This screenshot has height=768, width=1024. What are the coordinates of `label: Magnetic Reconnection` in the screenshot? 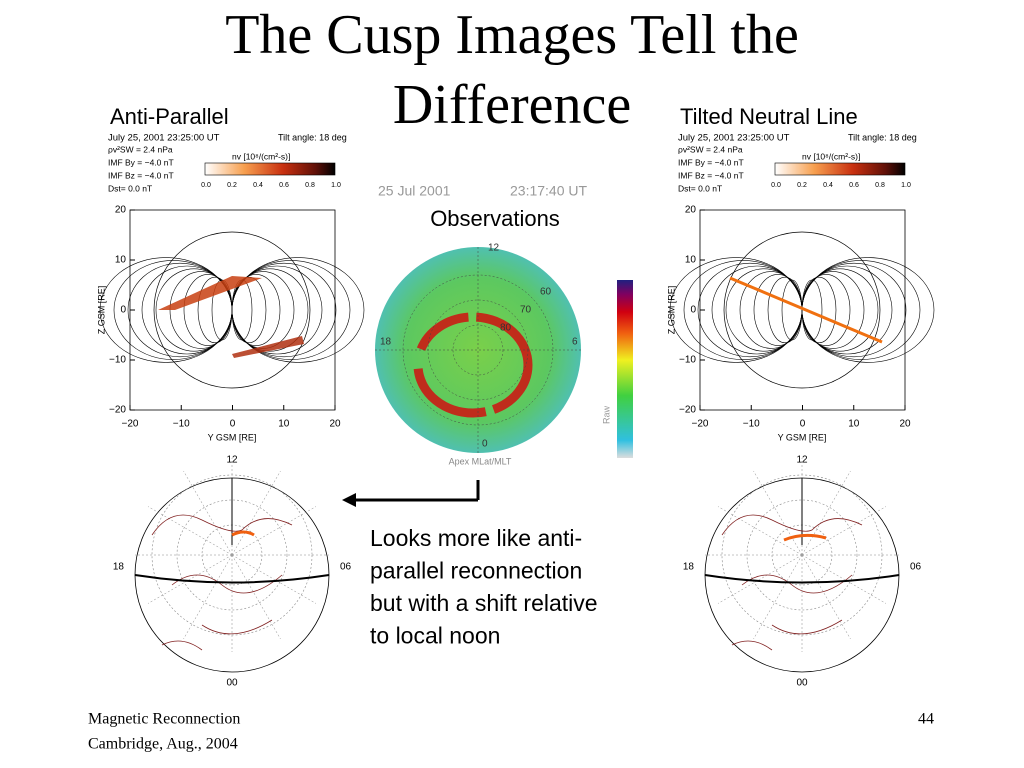 It's located at (164, 719).